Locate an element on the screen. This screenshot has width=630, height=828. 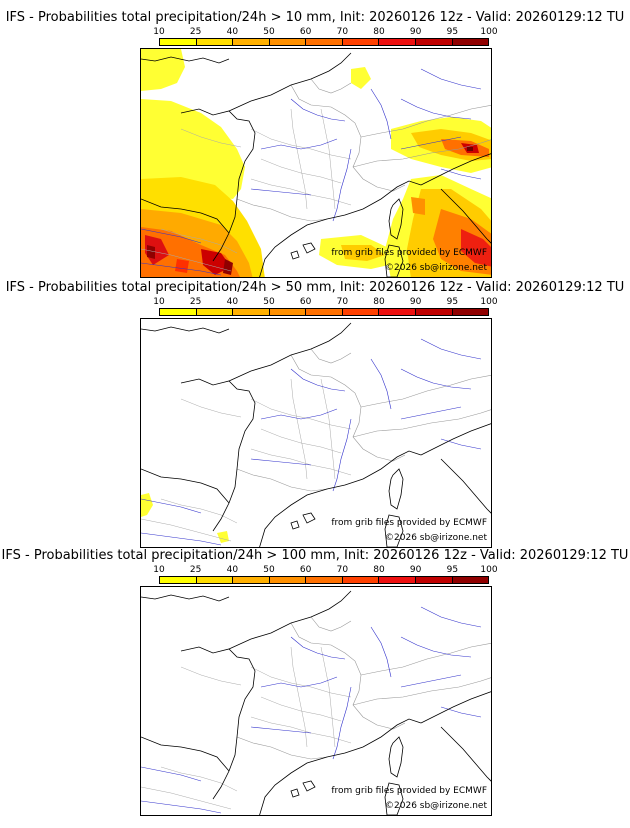
probability-fields is located at coordinates (185, 518).